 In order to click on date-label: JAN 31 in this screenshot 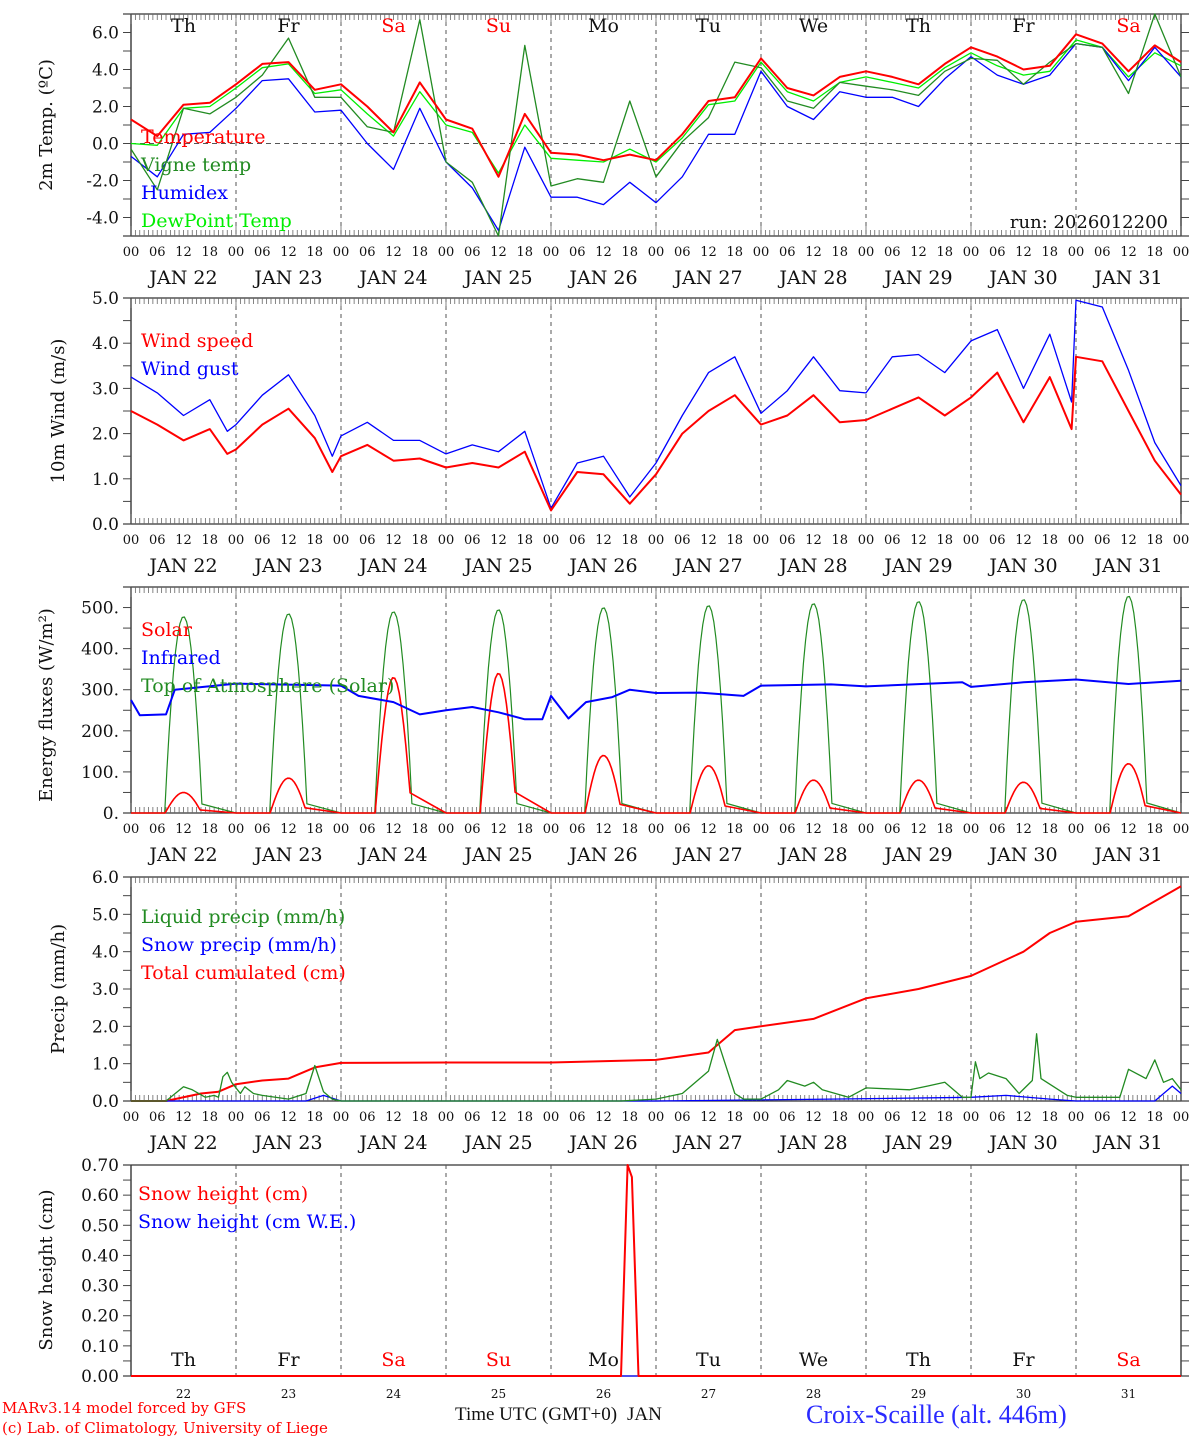, I will do `click(1127, 278)`.